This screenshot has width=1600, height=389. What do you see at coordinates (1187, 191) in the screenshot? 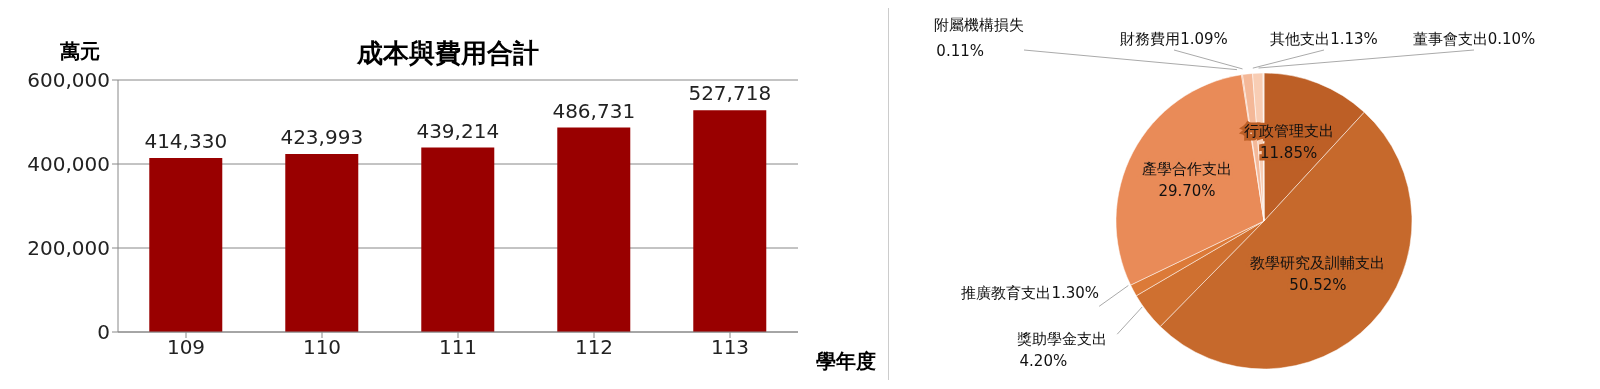
I see `data-label: 29.70%` at bounding box center [1187, 191].